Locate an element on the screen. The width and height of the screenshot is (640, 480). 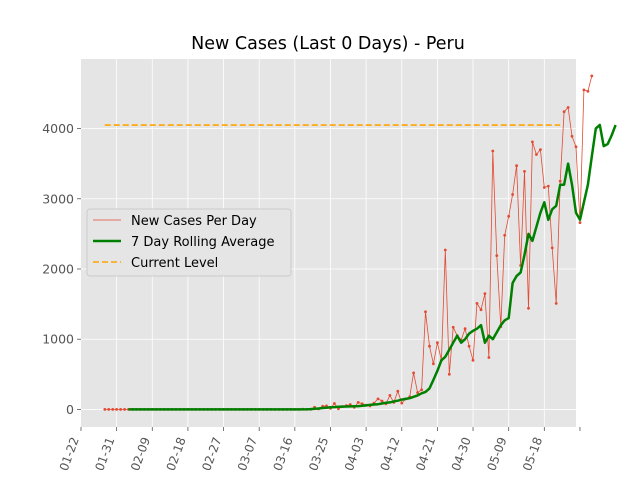
legend-rolling-label: 7 Day Rolling Average is located at coordinates (202, 242).